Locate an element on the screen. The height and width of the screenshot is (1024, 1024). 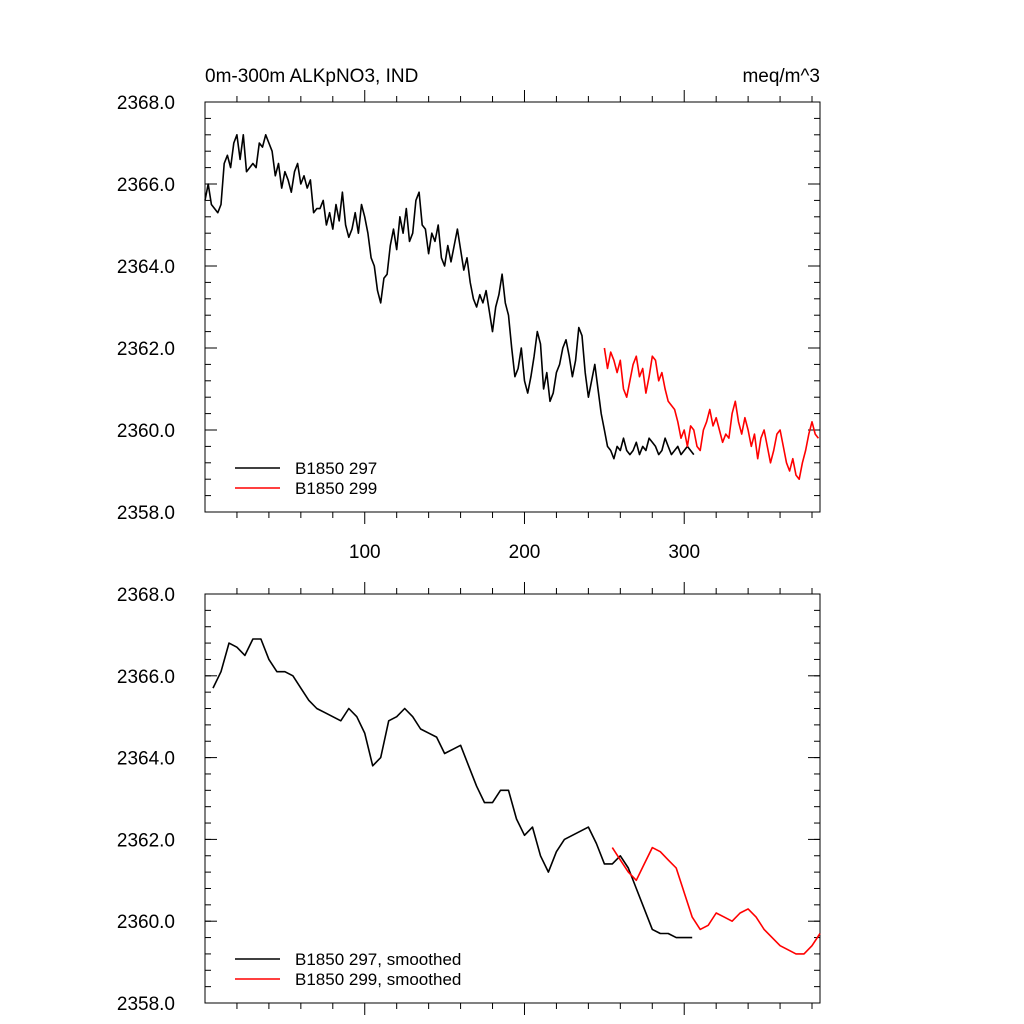
x-tick-label: 100 is located at coordinates (365, 552).